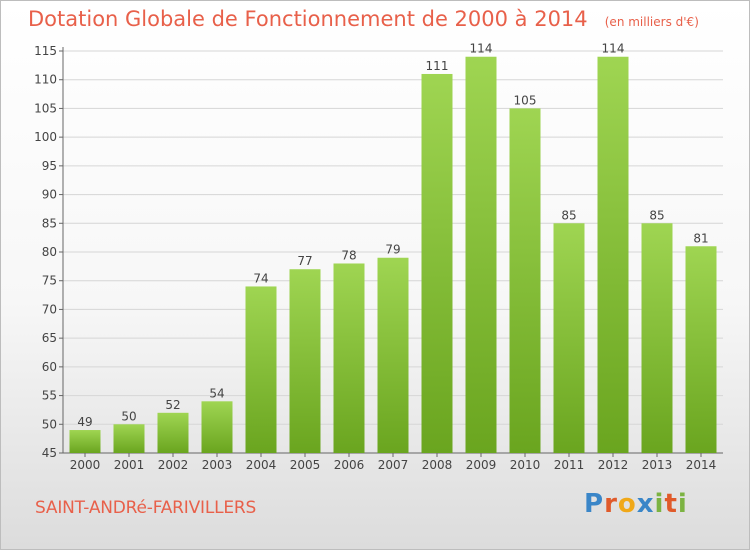  Describe the element at coordinates (700, 238) in the screenshot. I see `bar-value-label: 81` at that location.